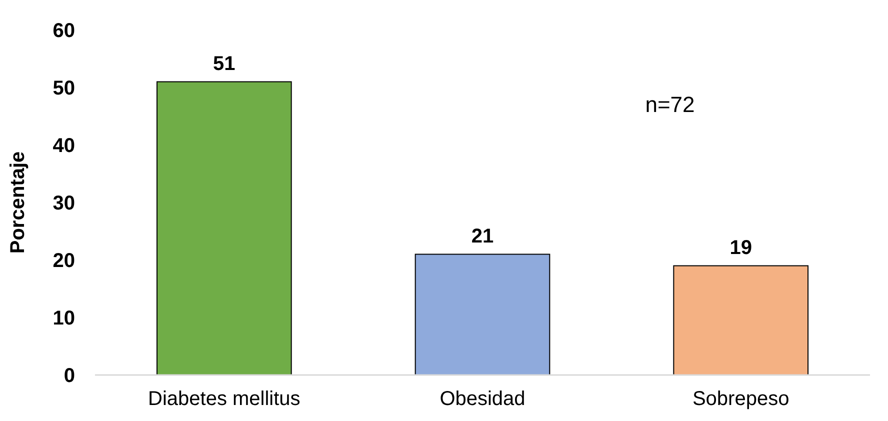  What do you see at coordinates (63, 203) in the screenshot?
I see `y-tick-label: 30` at bounding box center [63, 203].